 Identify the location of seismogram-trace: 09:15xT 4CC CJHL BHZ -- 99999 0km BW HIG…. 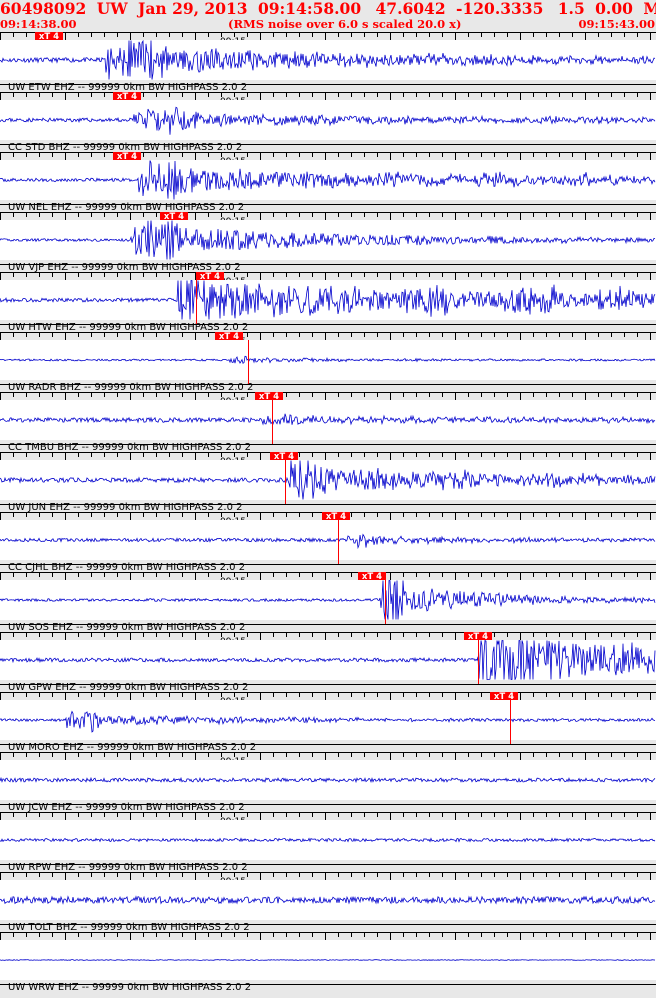
(328, 542).